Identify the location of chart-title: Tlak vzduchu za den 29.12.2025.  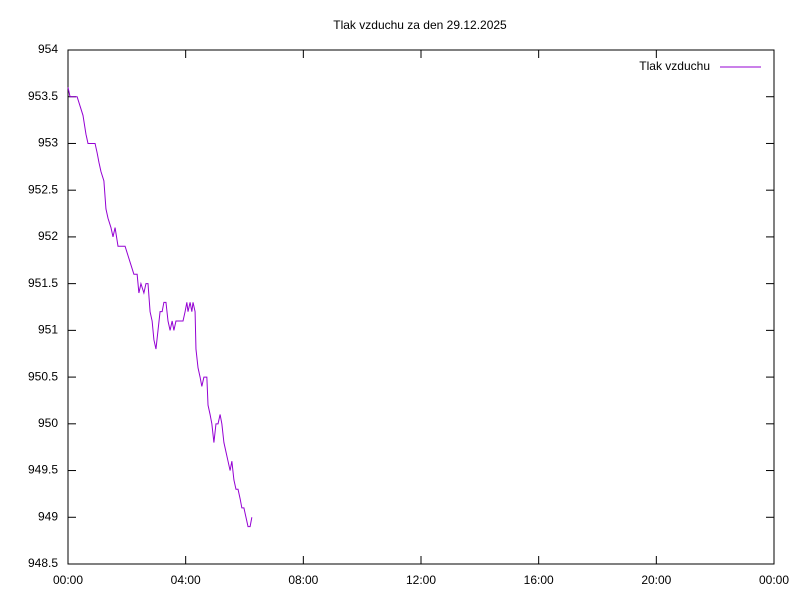
(420, 25).